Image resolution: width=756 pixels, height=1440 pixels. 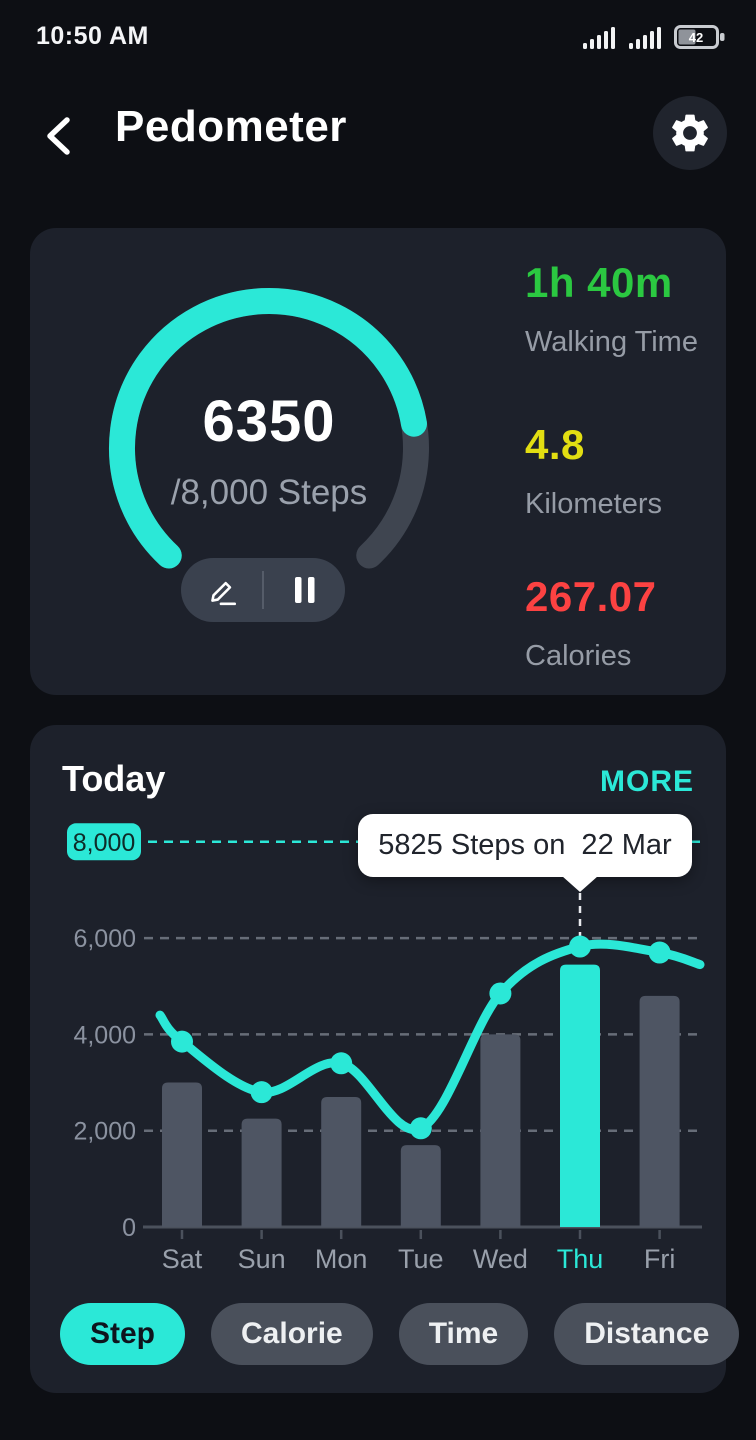 I want to click on calories-label: Calories, so click(x=578, y=656).